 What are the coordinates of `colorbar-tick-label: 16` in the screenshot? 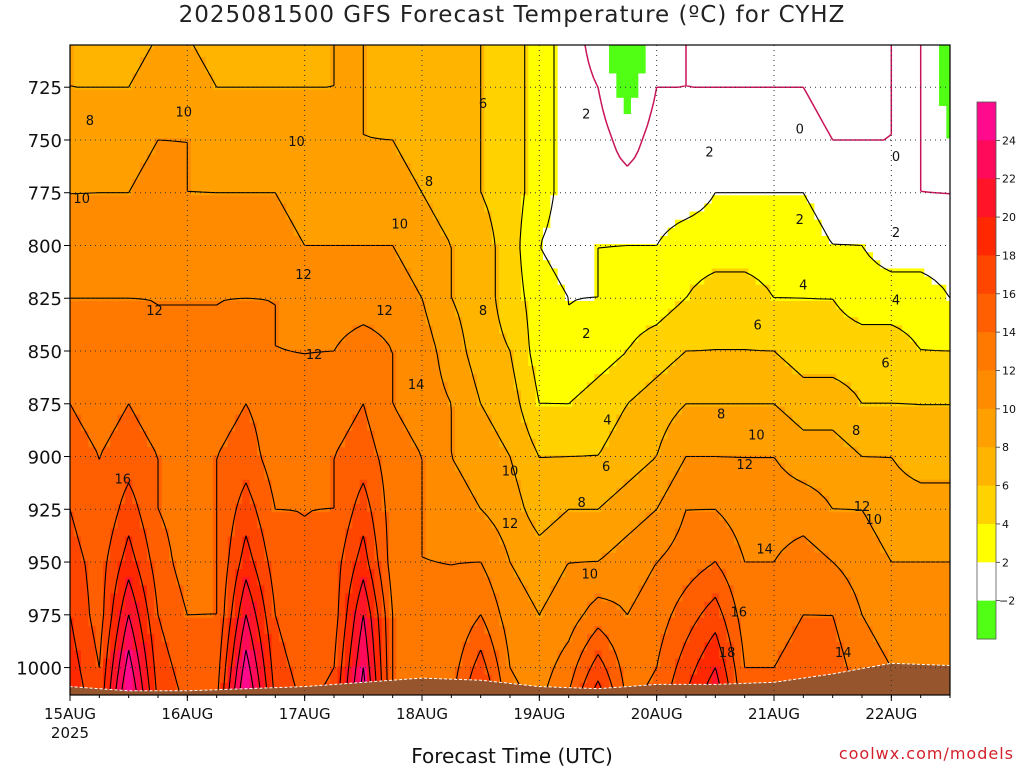 It's located at (1009, 294).